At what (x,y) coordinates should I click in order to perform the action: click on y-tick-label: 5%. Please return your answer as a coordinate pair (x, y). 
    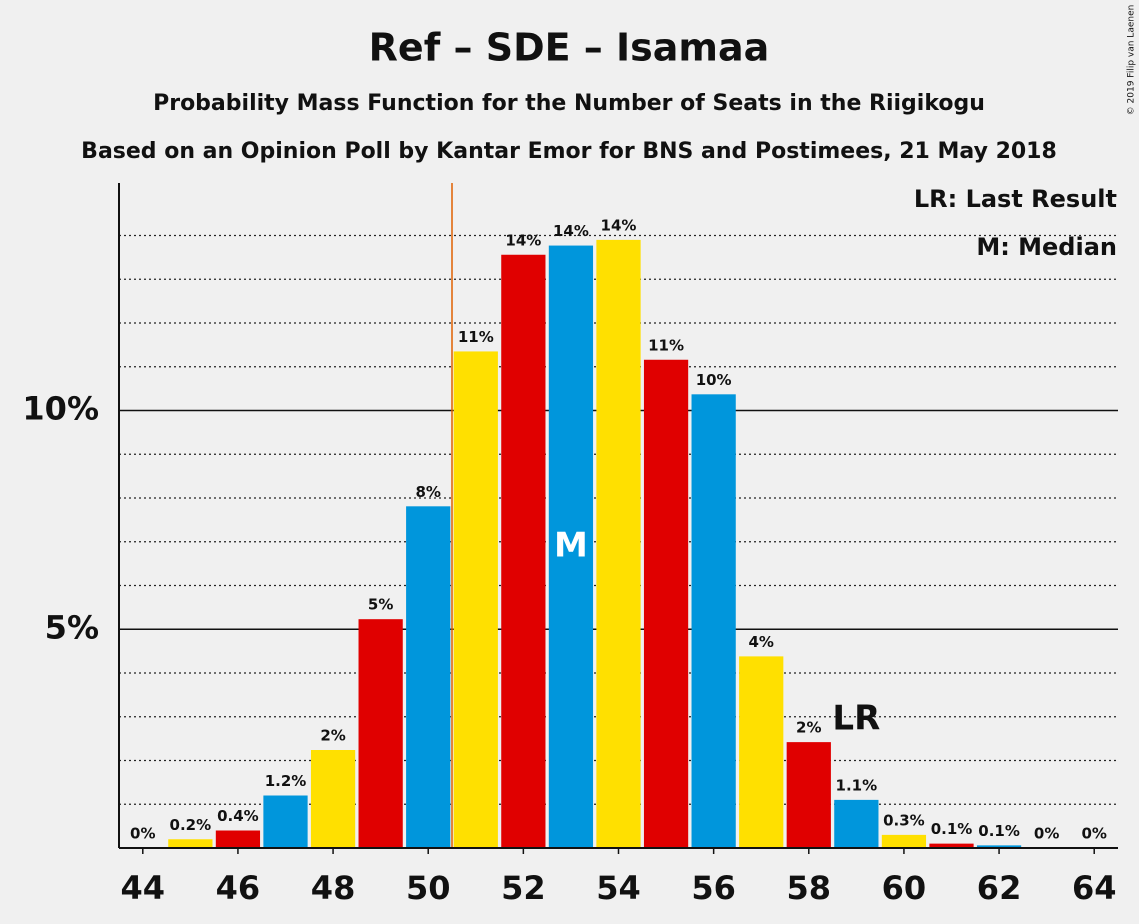
    Looking at the image, I should click on (72, 627).